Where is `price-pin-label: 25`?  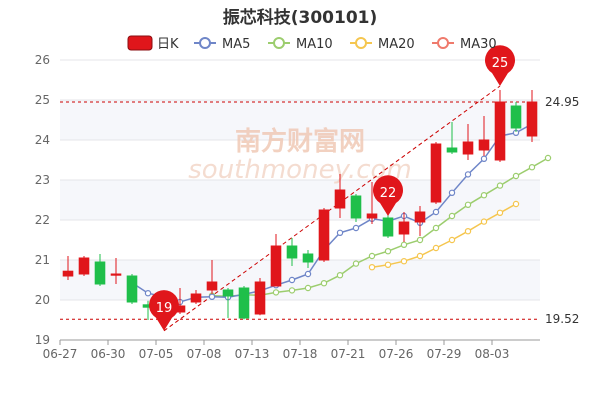
price-pin-label: 25 is located at coordinates (500, 63).